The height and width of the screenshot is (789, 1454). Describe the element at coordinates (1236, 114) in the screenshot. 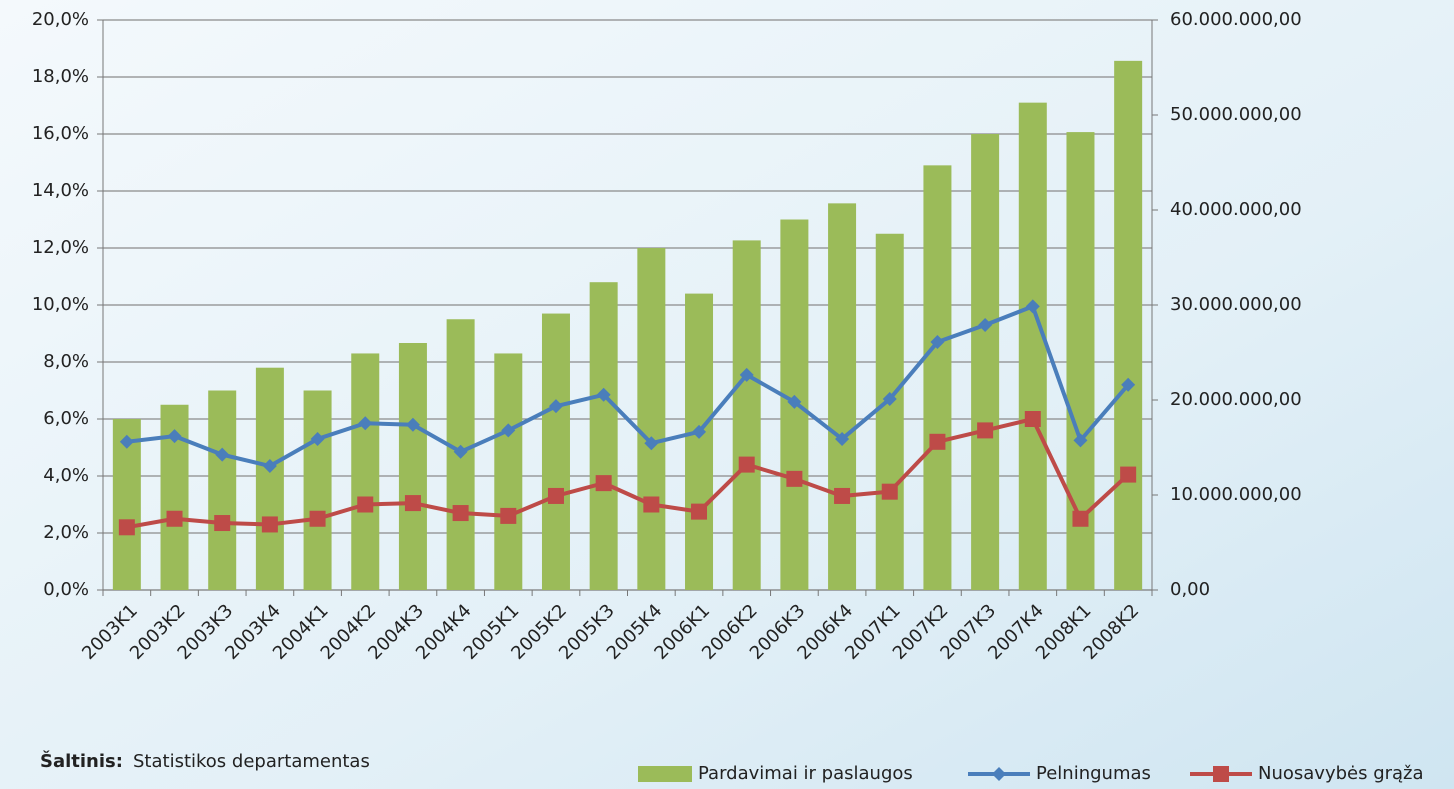

I see `y2-tick-label: 50.000.000,00` at that location.